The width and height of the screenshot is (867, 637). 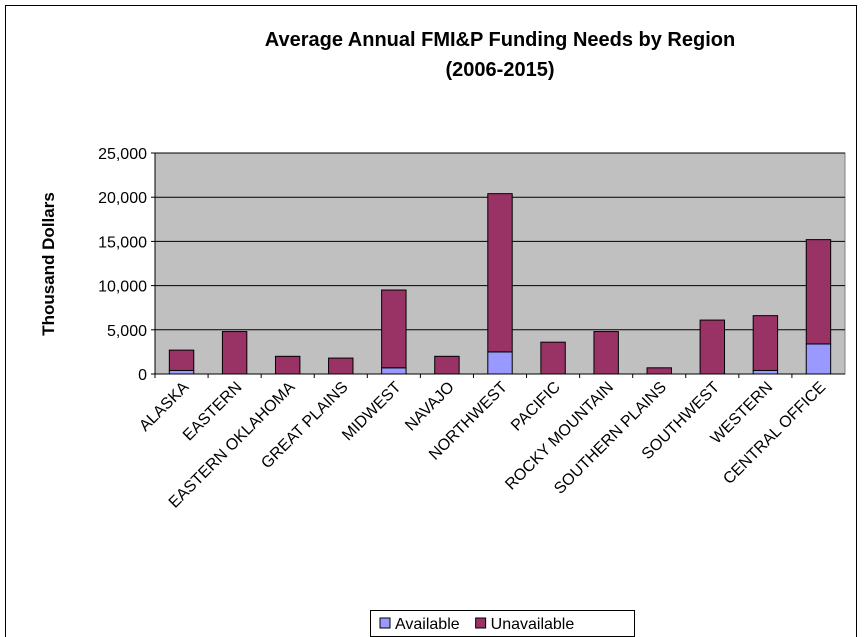 What do you see at coordinates (500, 70) in the screenshot?
I see `chart-subtitle: (2006-2015)` at bounding box center [500, 70].